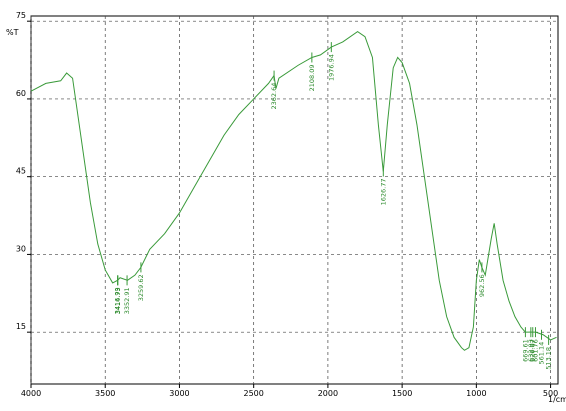 This screenshot has width=566, height=411. I want to click on x-tick-label: 3500, so click(105, 393).